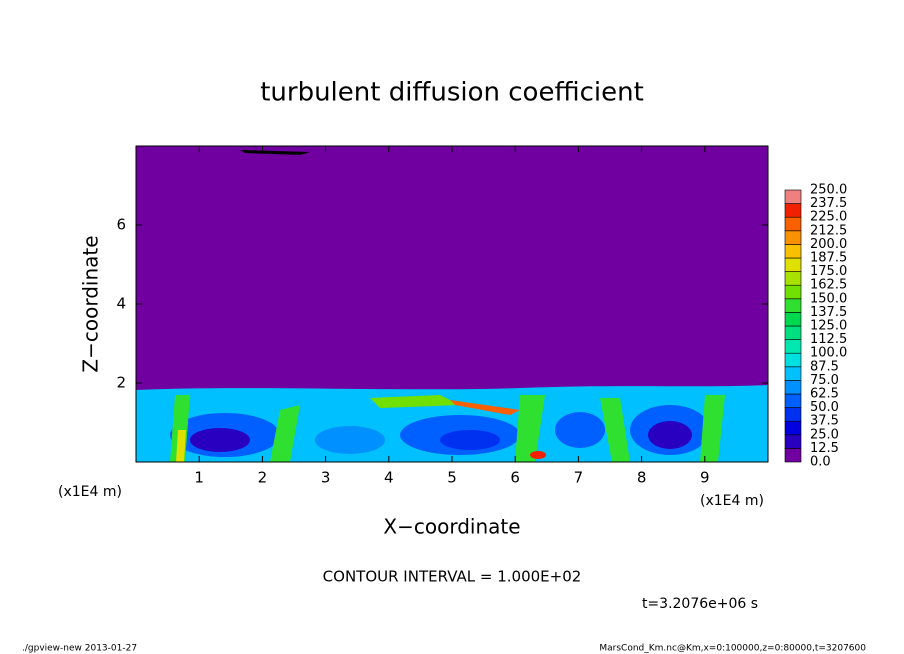  What do you see at coordinates (91, 303) in the screenshot?
I see `y-axis-label: Z−coordinate` at bounding box center [91, 303].